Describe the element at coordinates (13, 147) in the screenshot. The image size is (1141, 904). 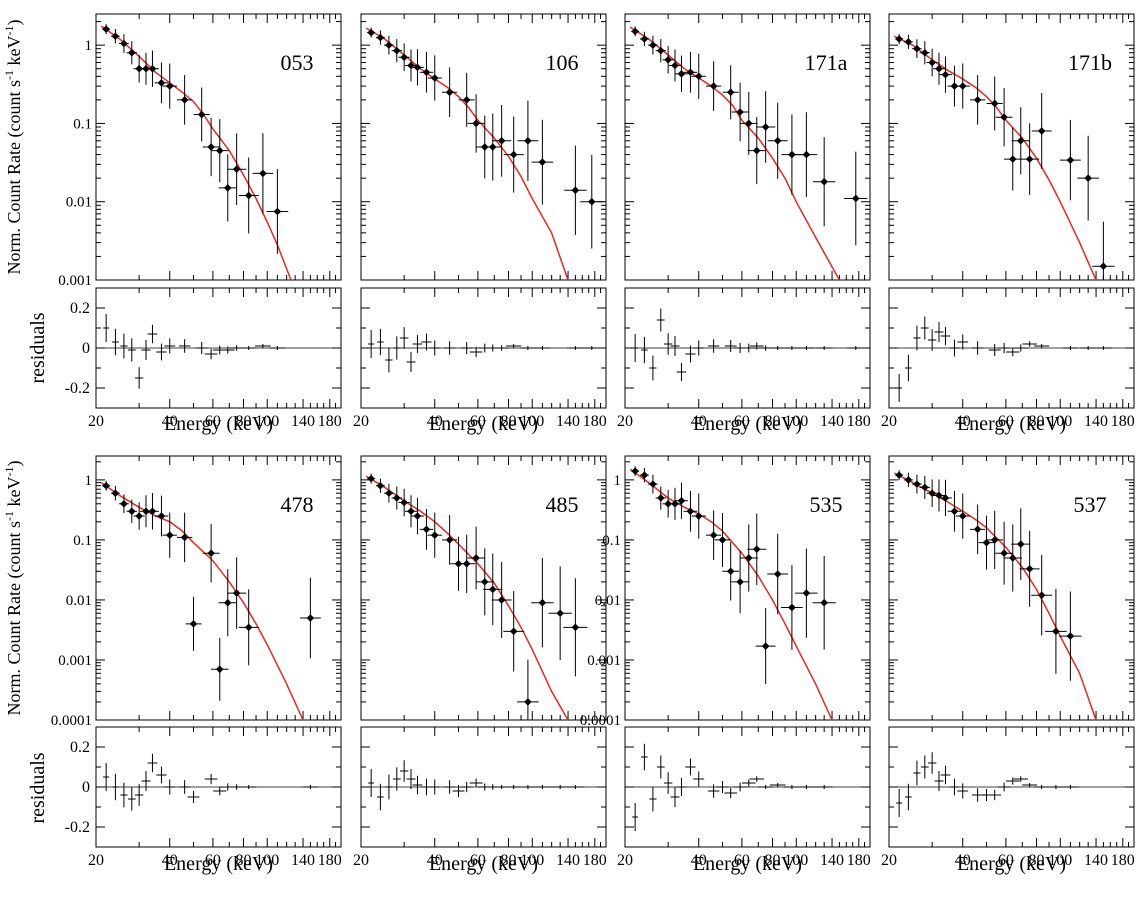
I see `y-axis-title-row1: Norm. Count Rate (count s-1 keV-1)` at that location.